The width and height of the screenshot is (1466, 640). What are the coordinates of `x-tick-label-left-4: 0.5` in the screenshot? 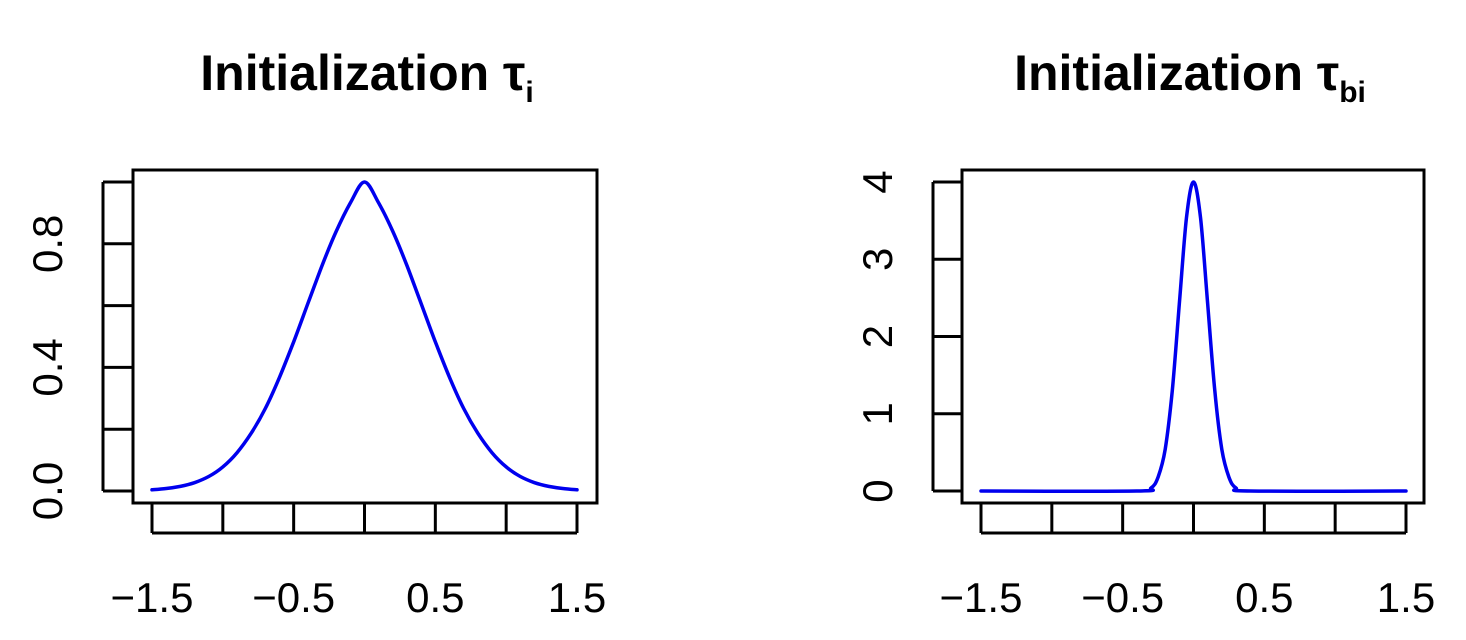 It's located at (435, 597).